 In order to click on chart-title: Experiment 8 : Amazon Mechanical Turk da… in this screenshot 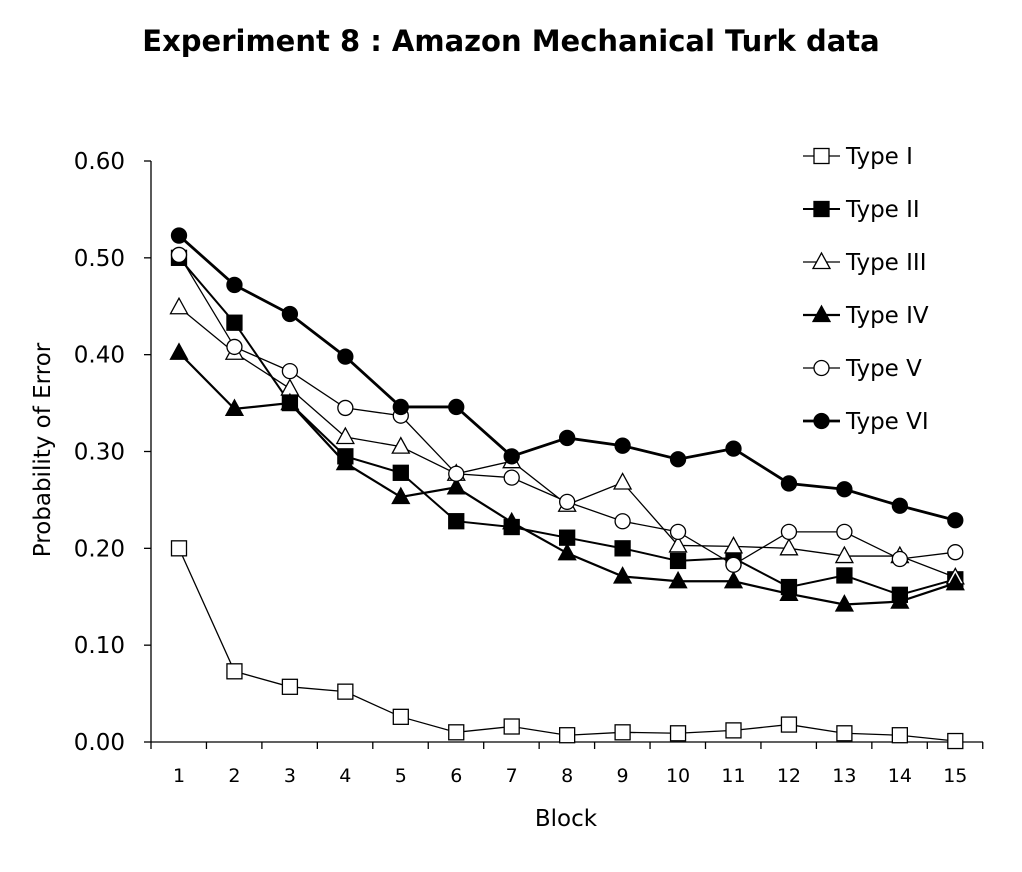, I will do `click(511, 41)`.